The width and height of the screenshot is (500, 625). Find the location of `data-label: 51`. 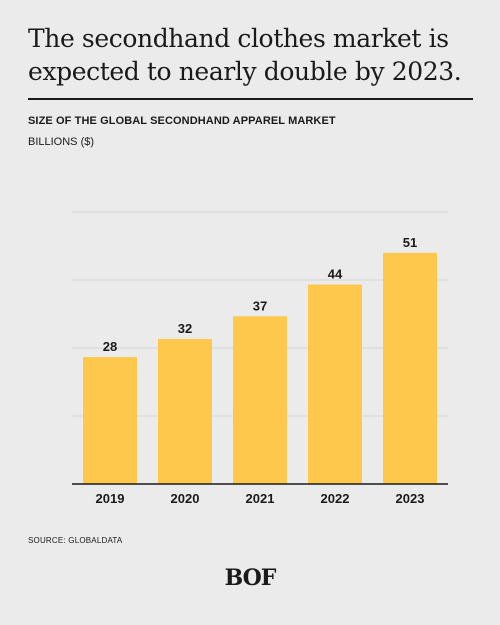

data-label: 51 is located at coordinates (410, 242).